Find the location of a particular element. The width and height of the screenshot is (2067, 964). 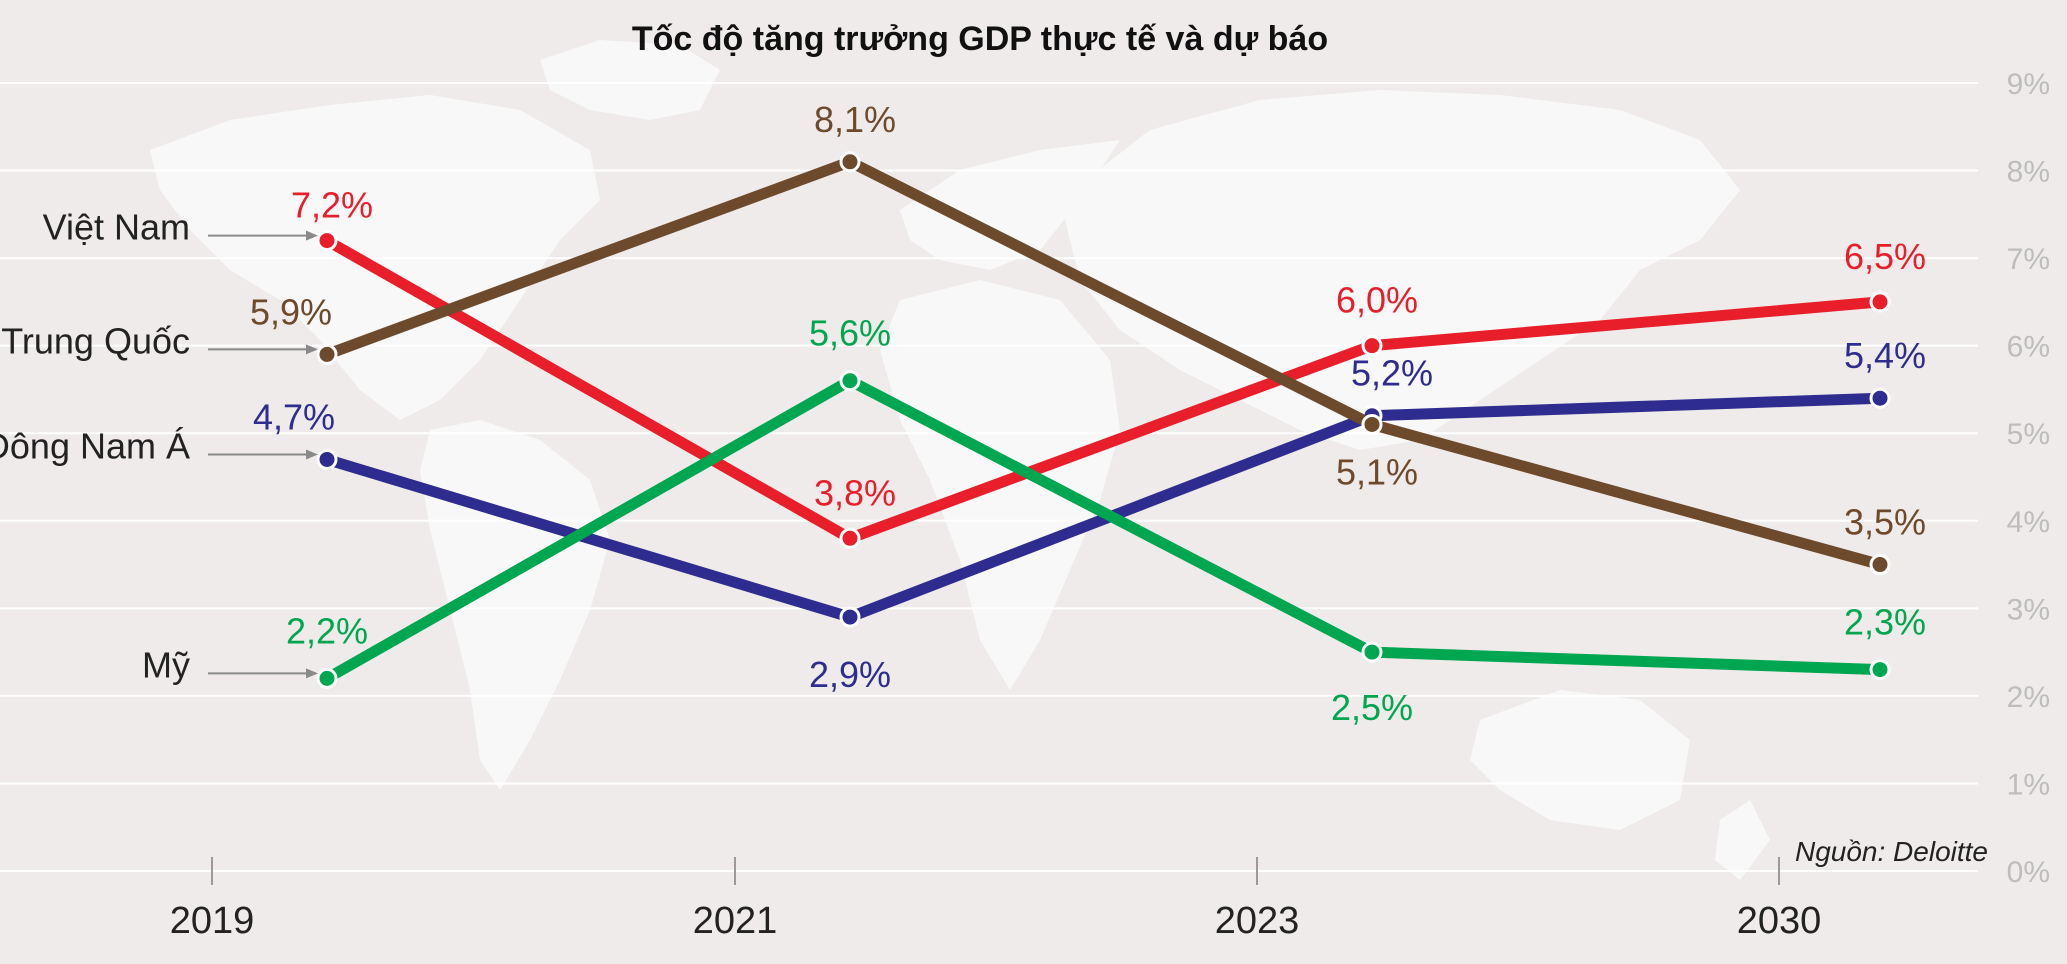

data-label: 5,2% is located at coordinates (1392, 373).